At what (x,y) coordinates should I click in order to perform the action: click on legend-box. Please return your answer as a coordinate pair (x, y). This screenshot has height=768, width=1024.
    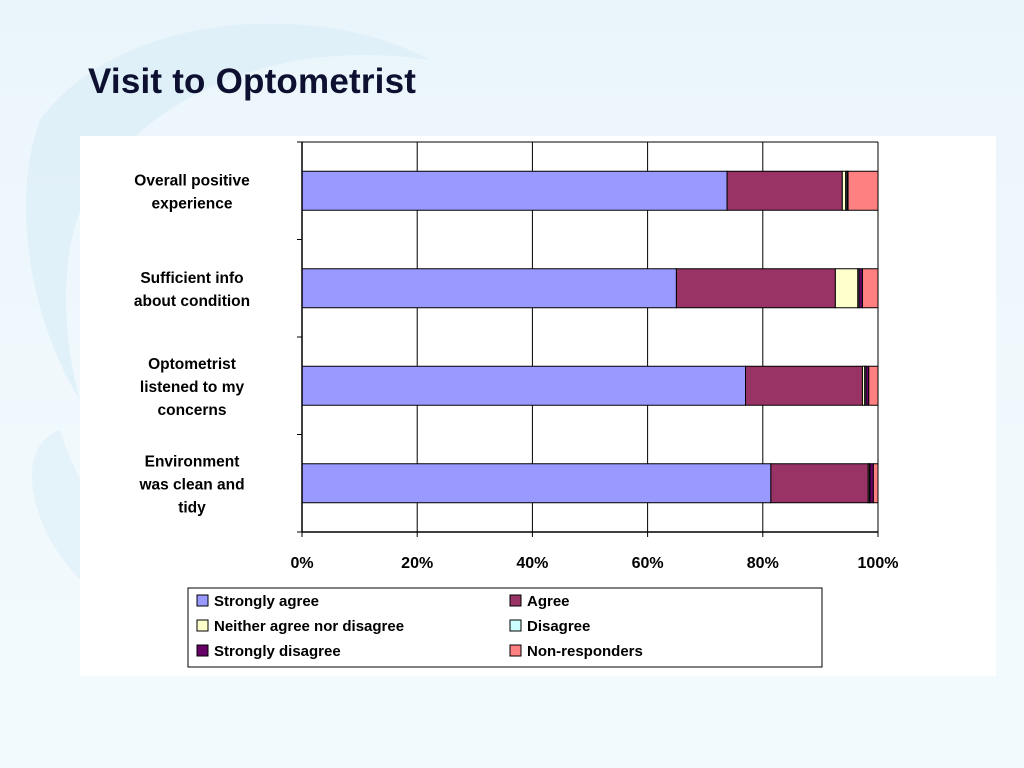
    Looking at the image, I should click on (505, 627).